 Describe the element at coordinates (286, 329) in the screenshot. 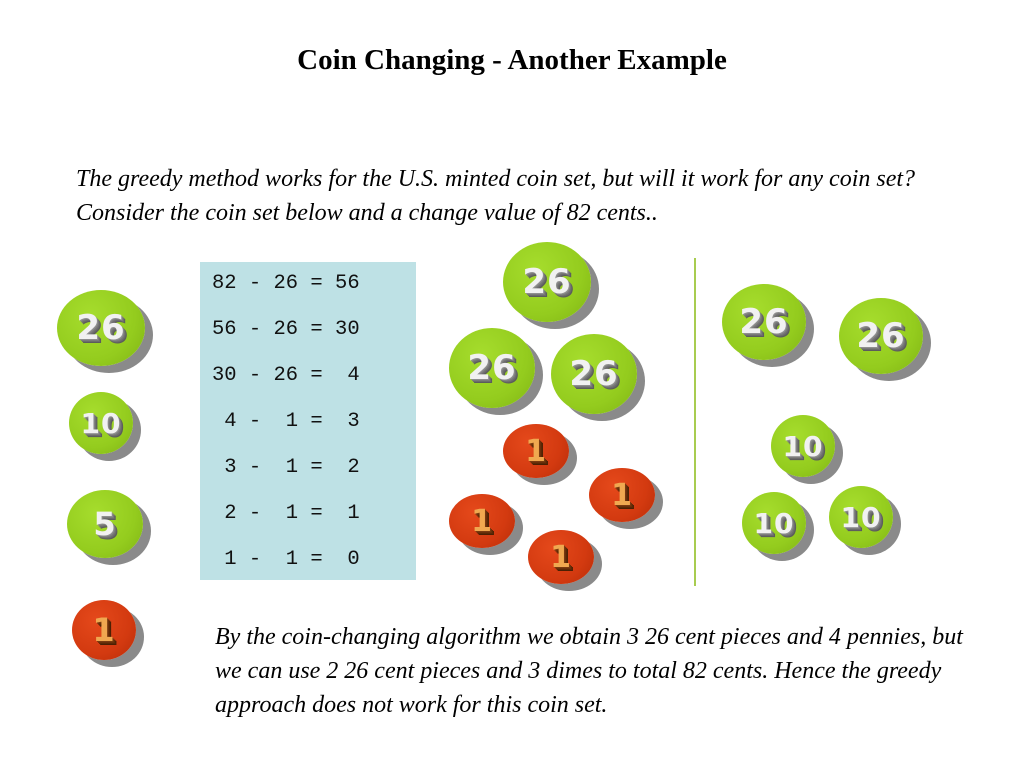

I see `calculation-line: 56 - 26 = 30` at that location.